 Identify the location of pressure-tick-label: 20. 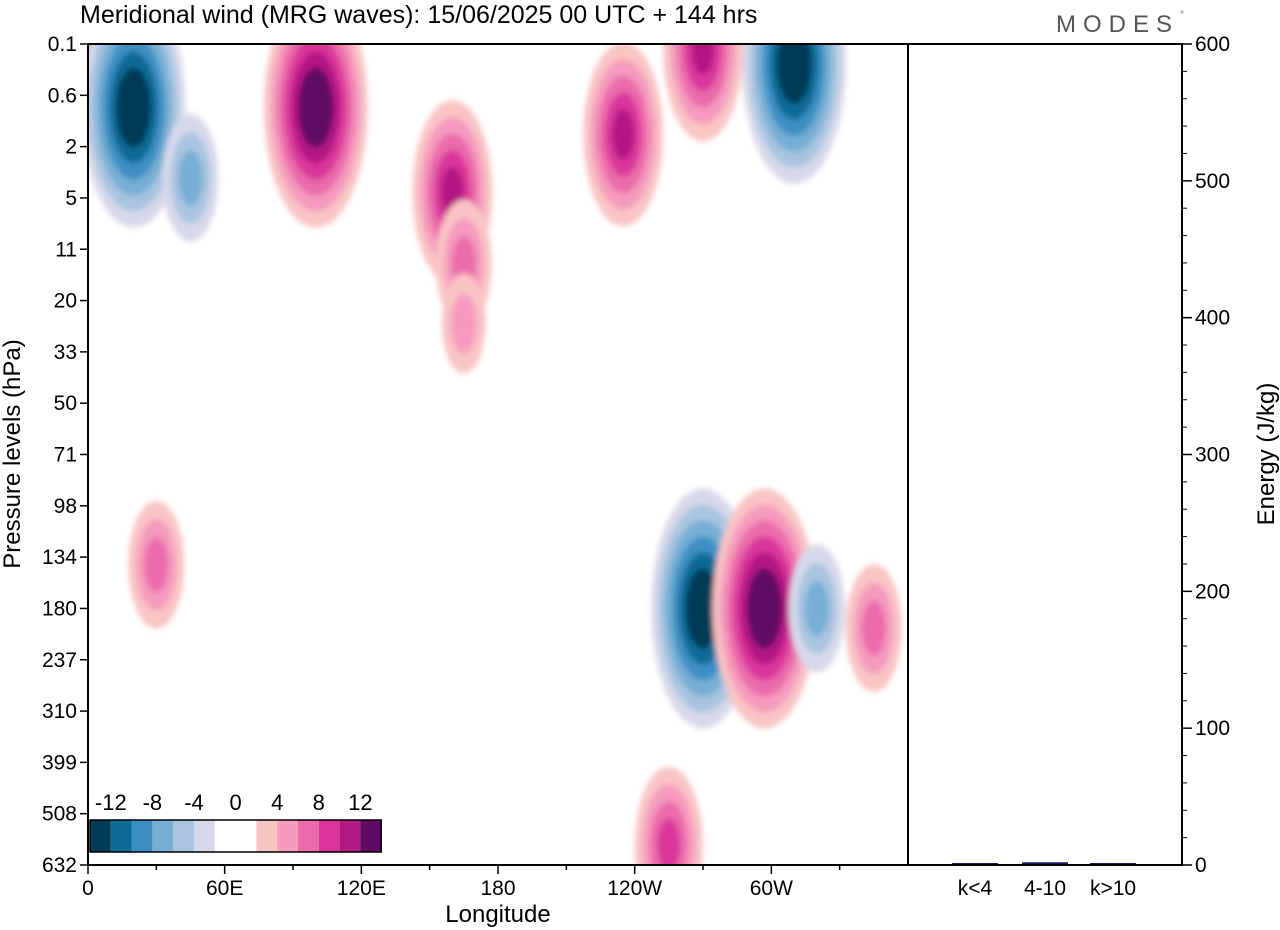
(65, 301).